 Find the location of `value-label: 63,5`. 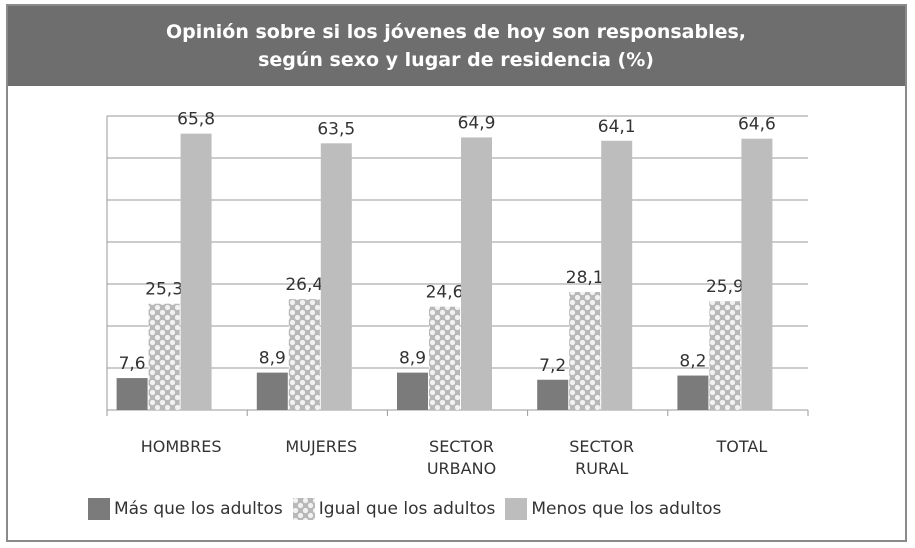

value-label: 63,5 is located at coordinates (336, 129).